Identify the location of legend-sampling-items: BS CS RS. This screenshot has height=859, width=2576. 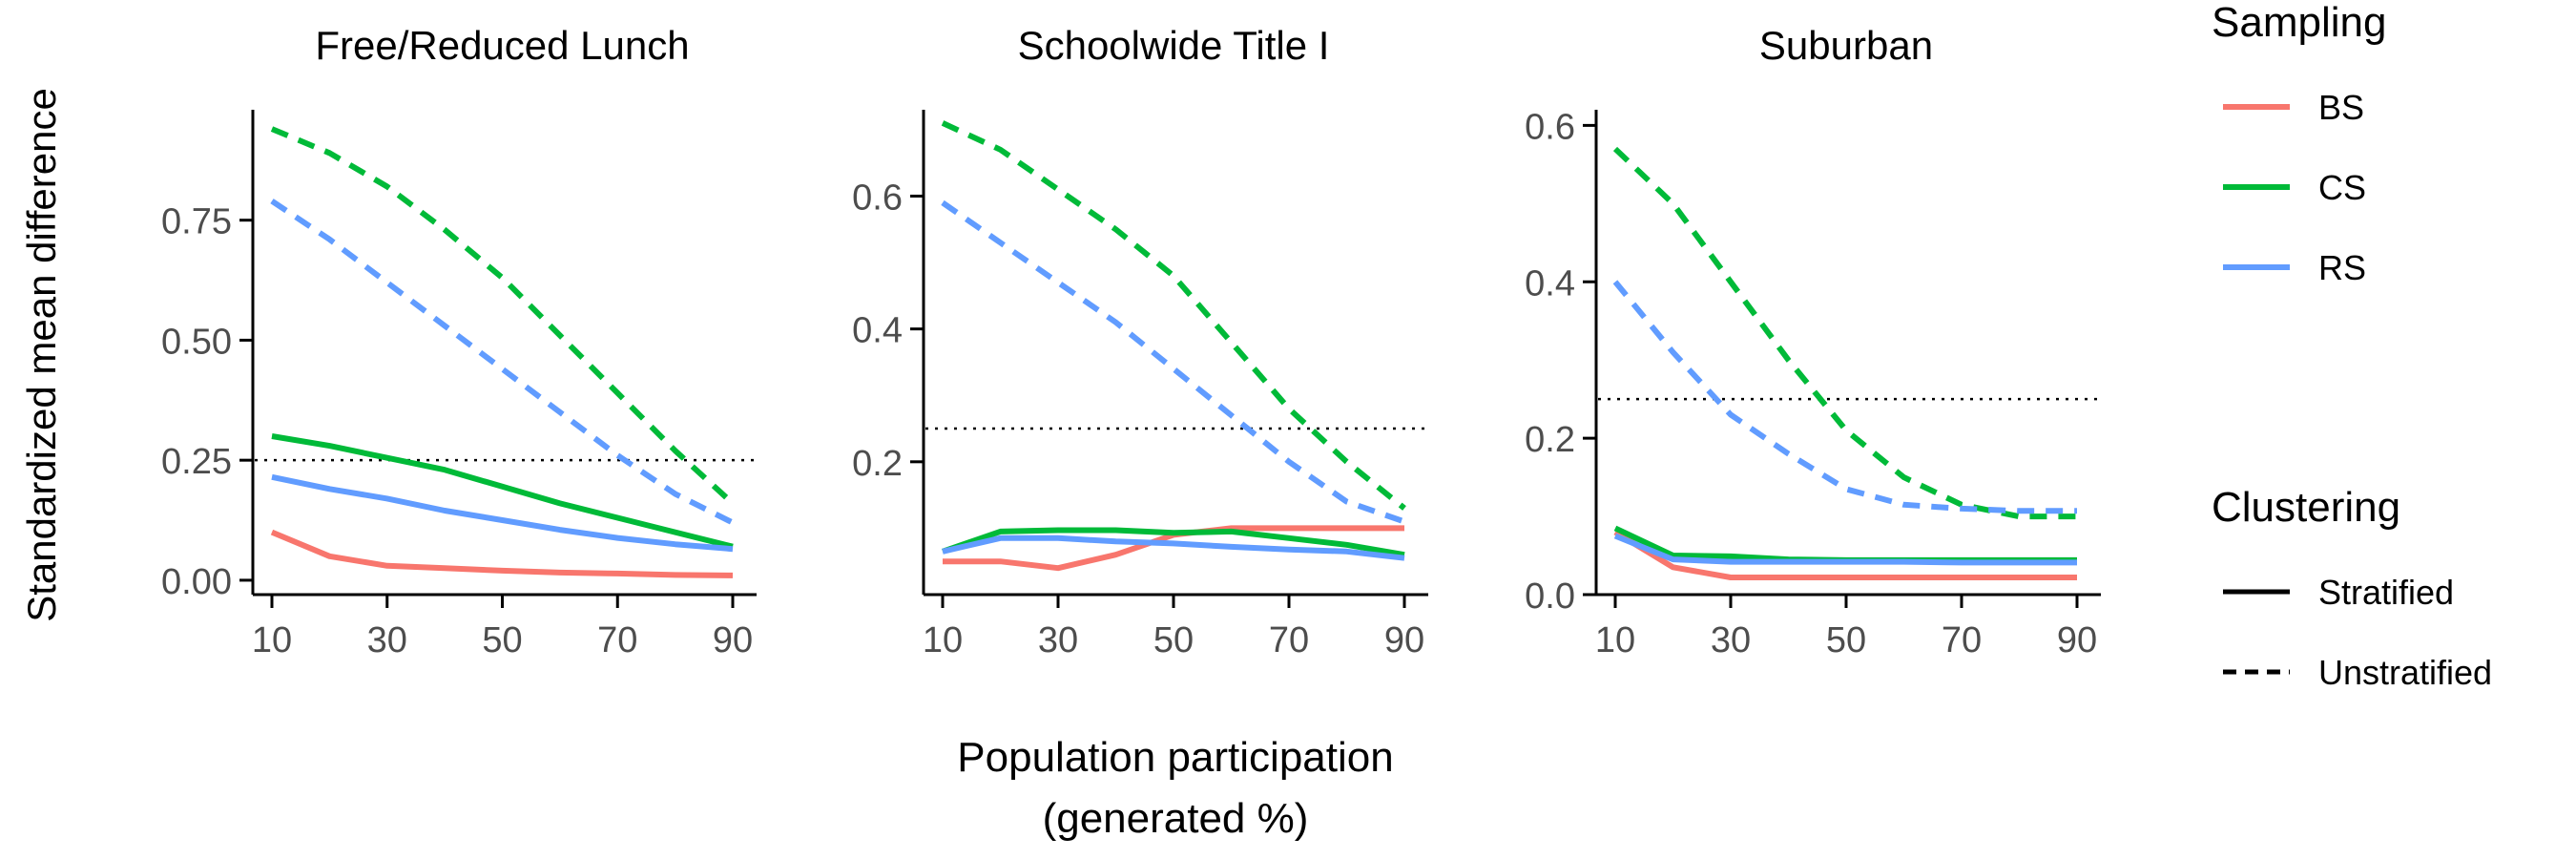
(2294, 187).